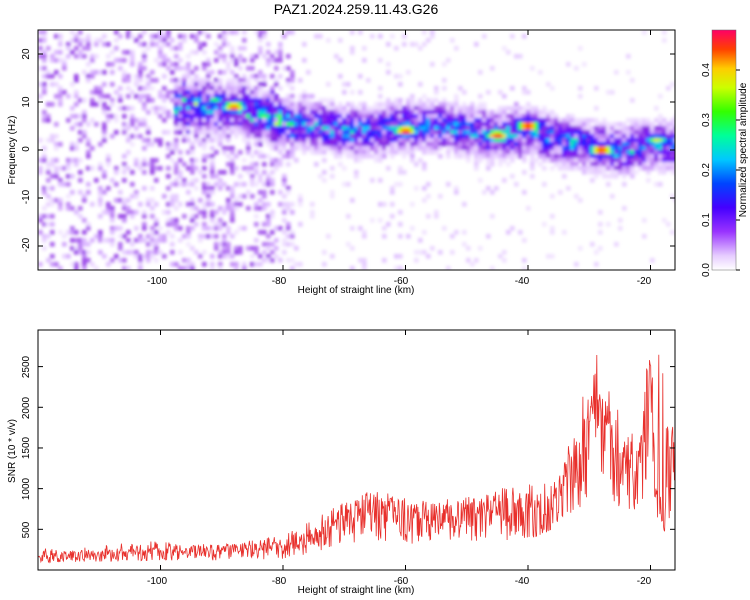  What do you see at coordinates (356, 290) in the screenshot?
I see `top-xaxis-label: Height of straight line (km)` at bounding box center [356, 290].